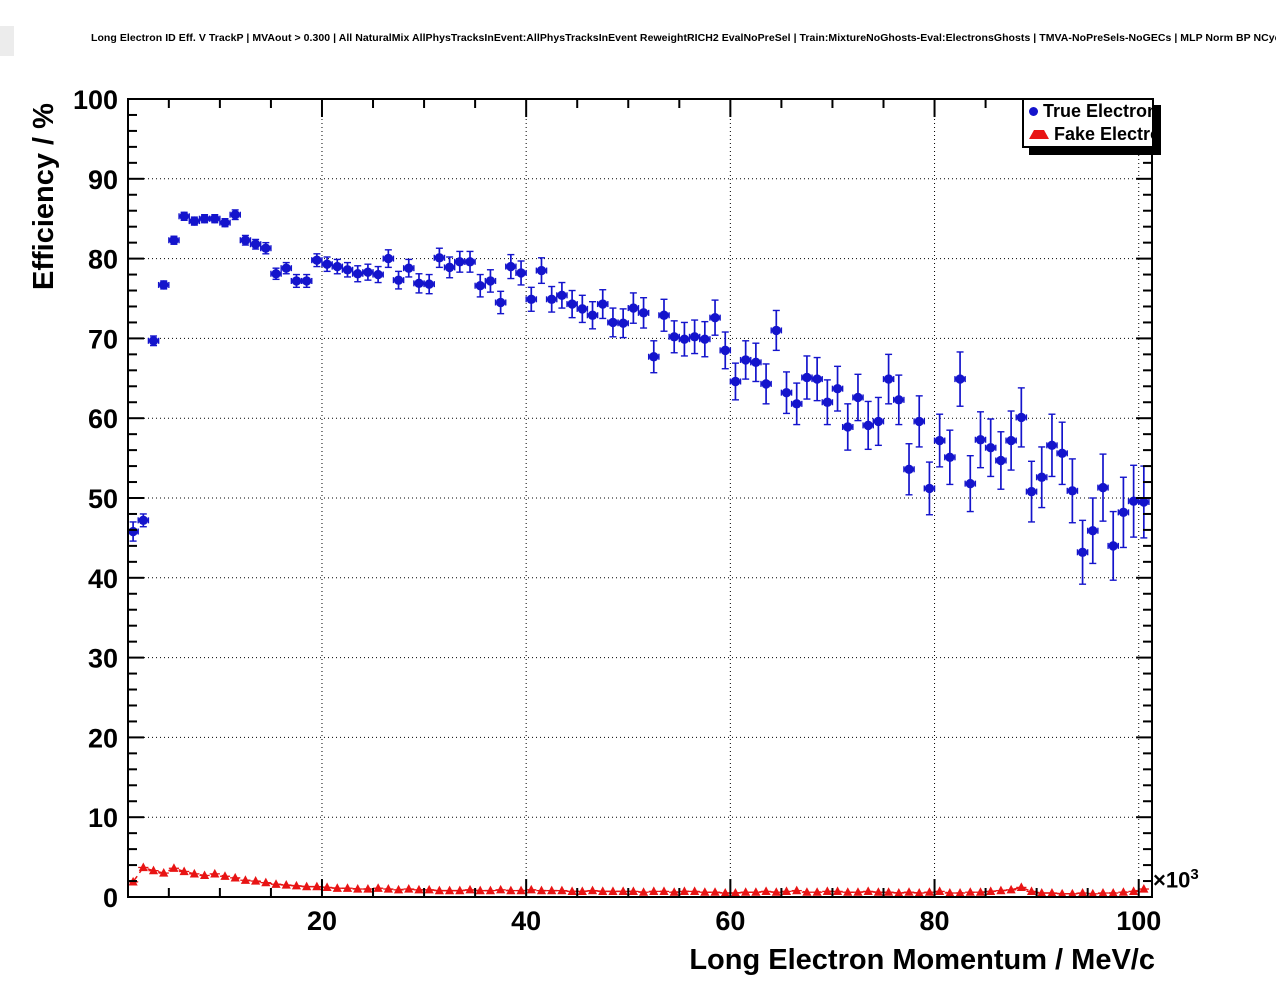  Describe the element at coordinates (638, 879) in the screenshot. I see `fake-electron-series` at that location.